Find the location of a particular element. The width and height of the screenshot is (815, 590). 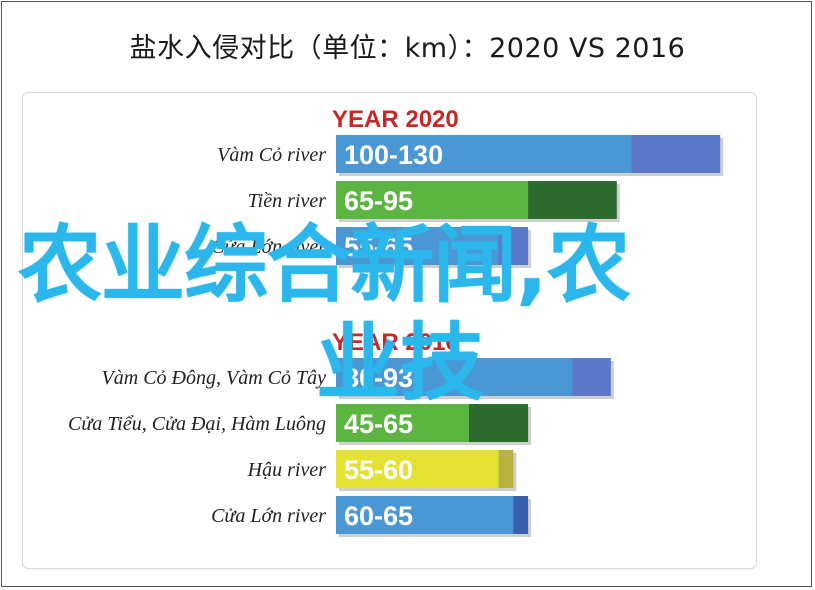

category-label: Tiền river is located at coordinates (287, 201).